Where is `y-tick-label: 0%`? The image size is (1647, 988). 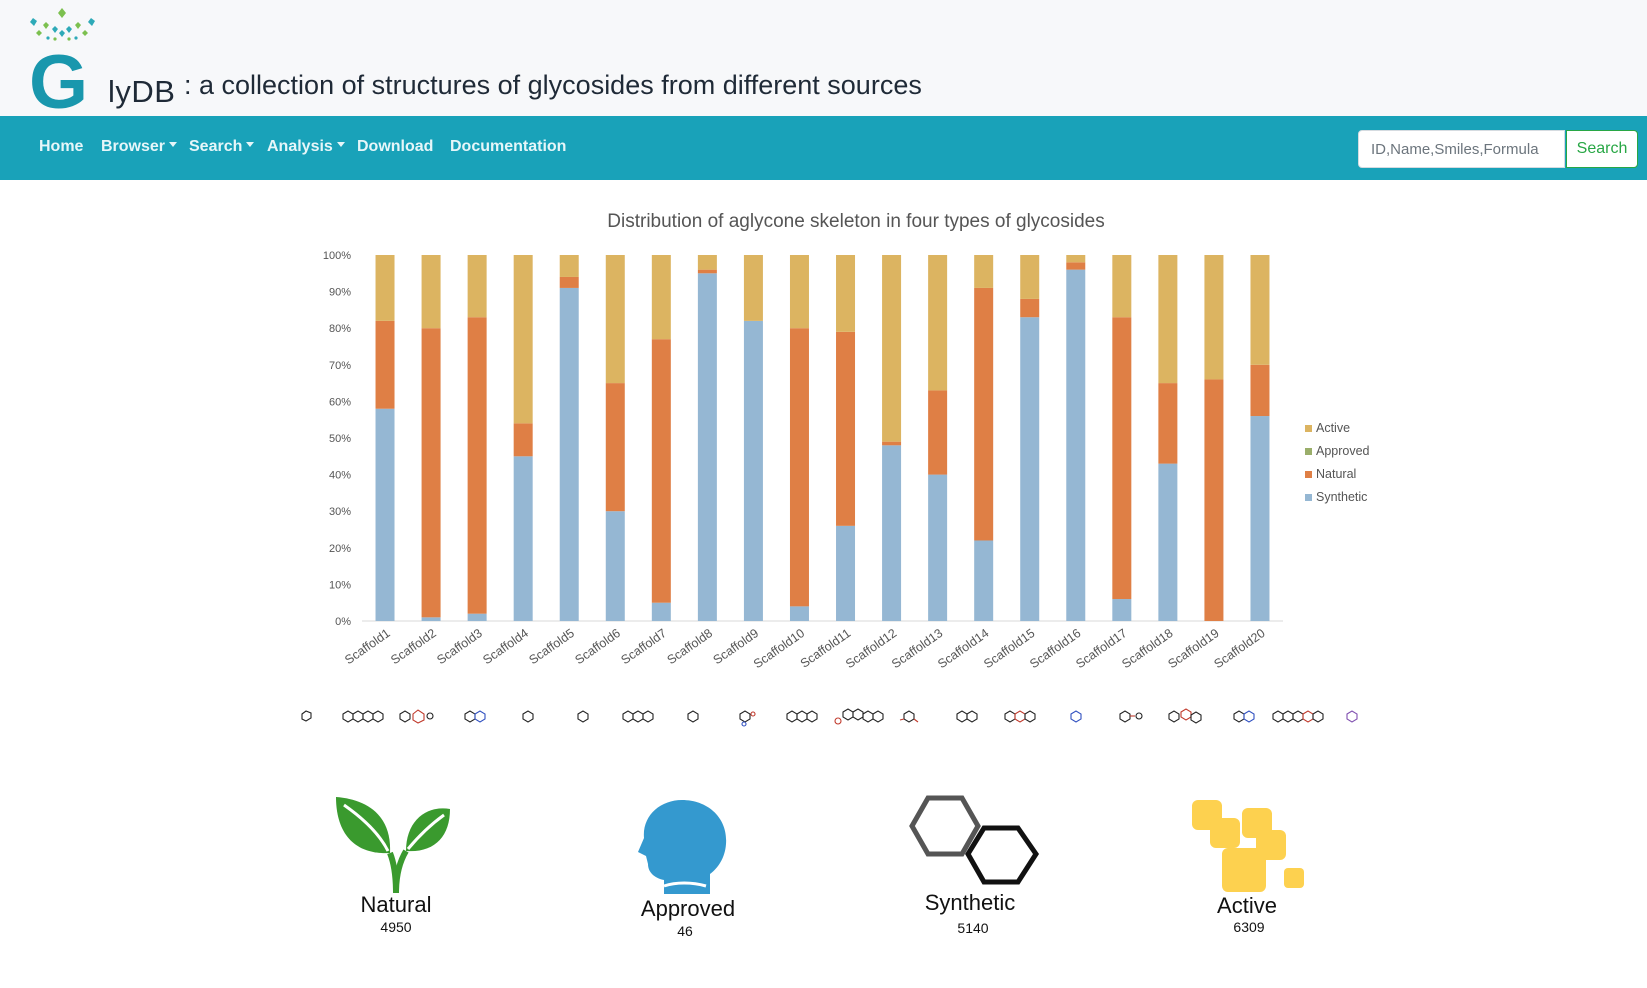 y-tick-label: 0% is located at coordinates (343, 622).